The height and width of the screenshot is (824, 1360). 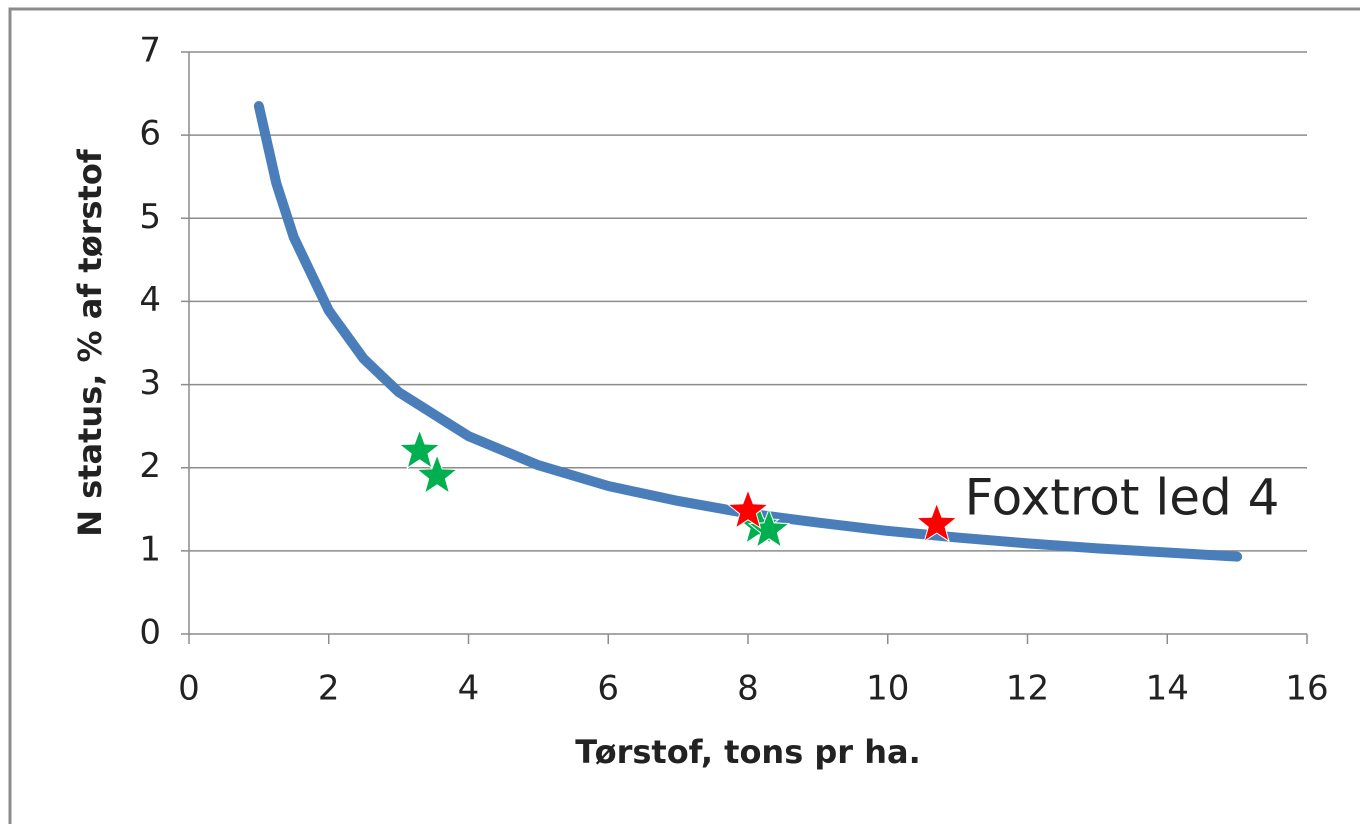 What do you see at coordinates (1122, 497) in the screenshot?
I see `annotation: Foxtrot led 4` at bounding box center [1122, 497].